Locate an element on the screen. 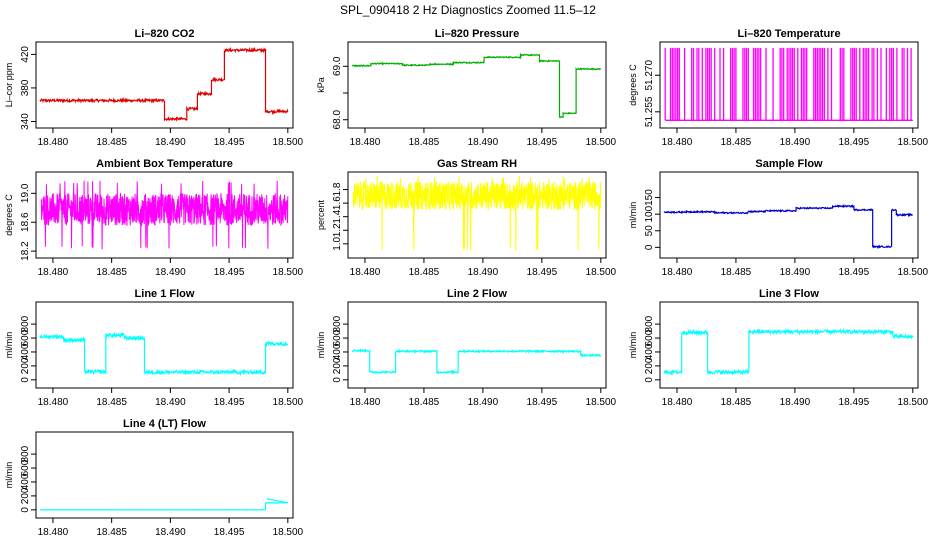  y-tick-label: 1.4 is located at coordinates (337, 216).